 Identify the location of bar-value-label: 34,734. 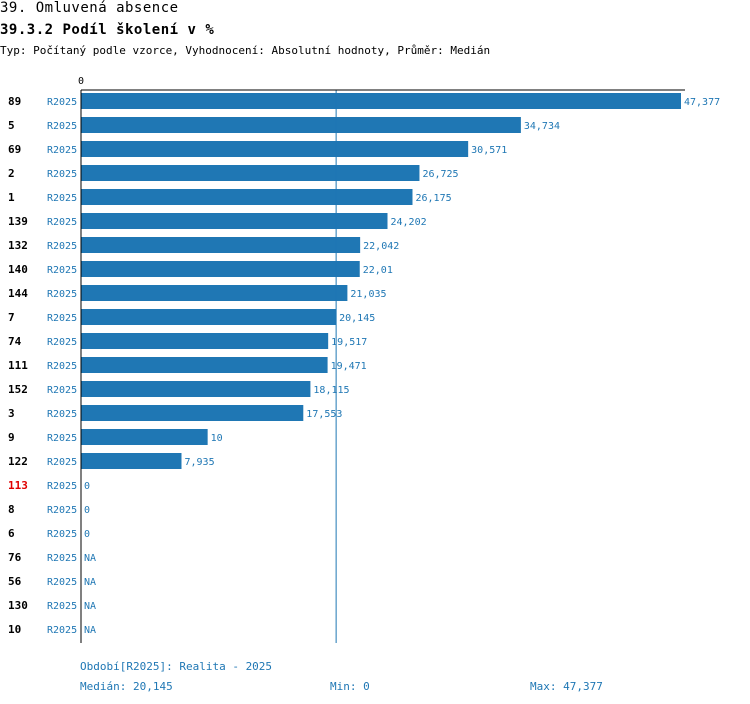
(542, 126).